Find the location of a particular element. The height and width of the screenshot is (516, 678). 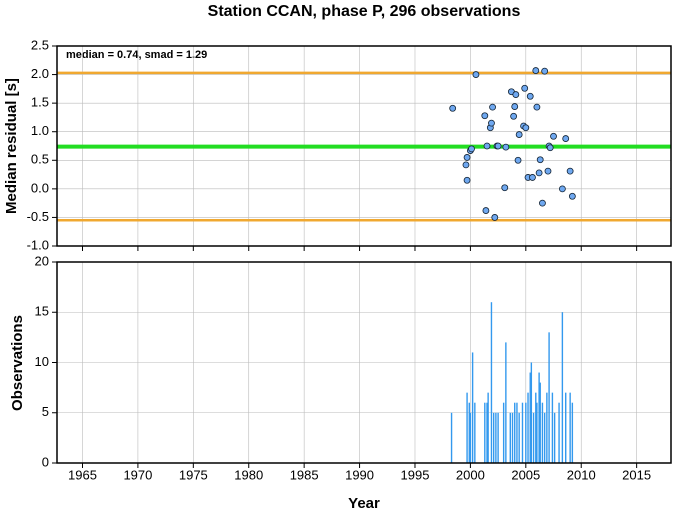

y-tick-label: -1.0 is located at coordinates (38, 244).